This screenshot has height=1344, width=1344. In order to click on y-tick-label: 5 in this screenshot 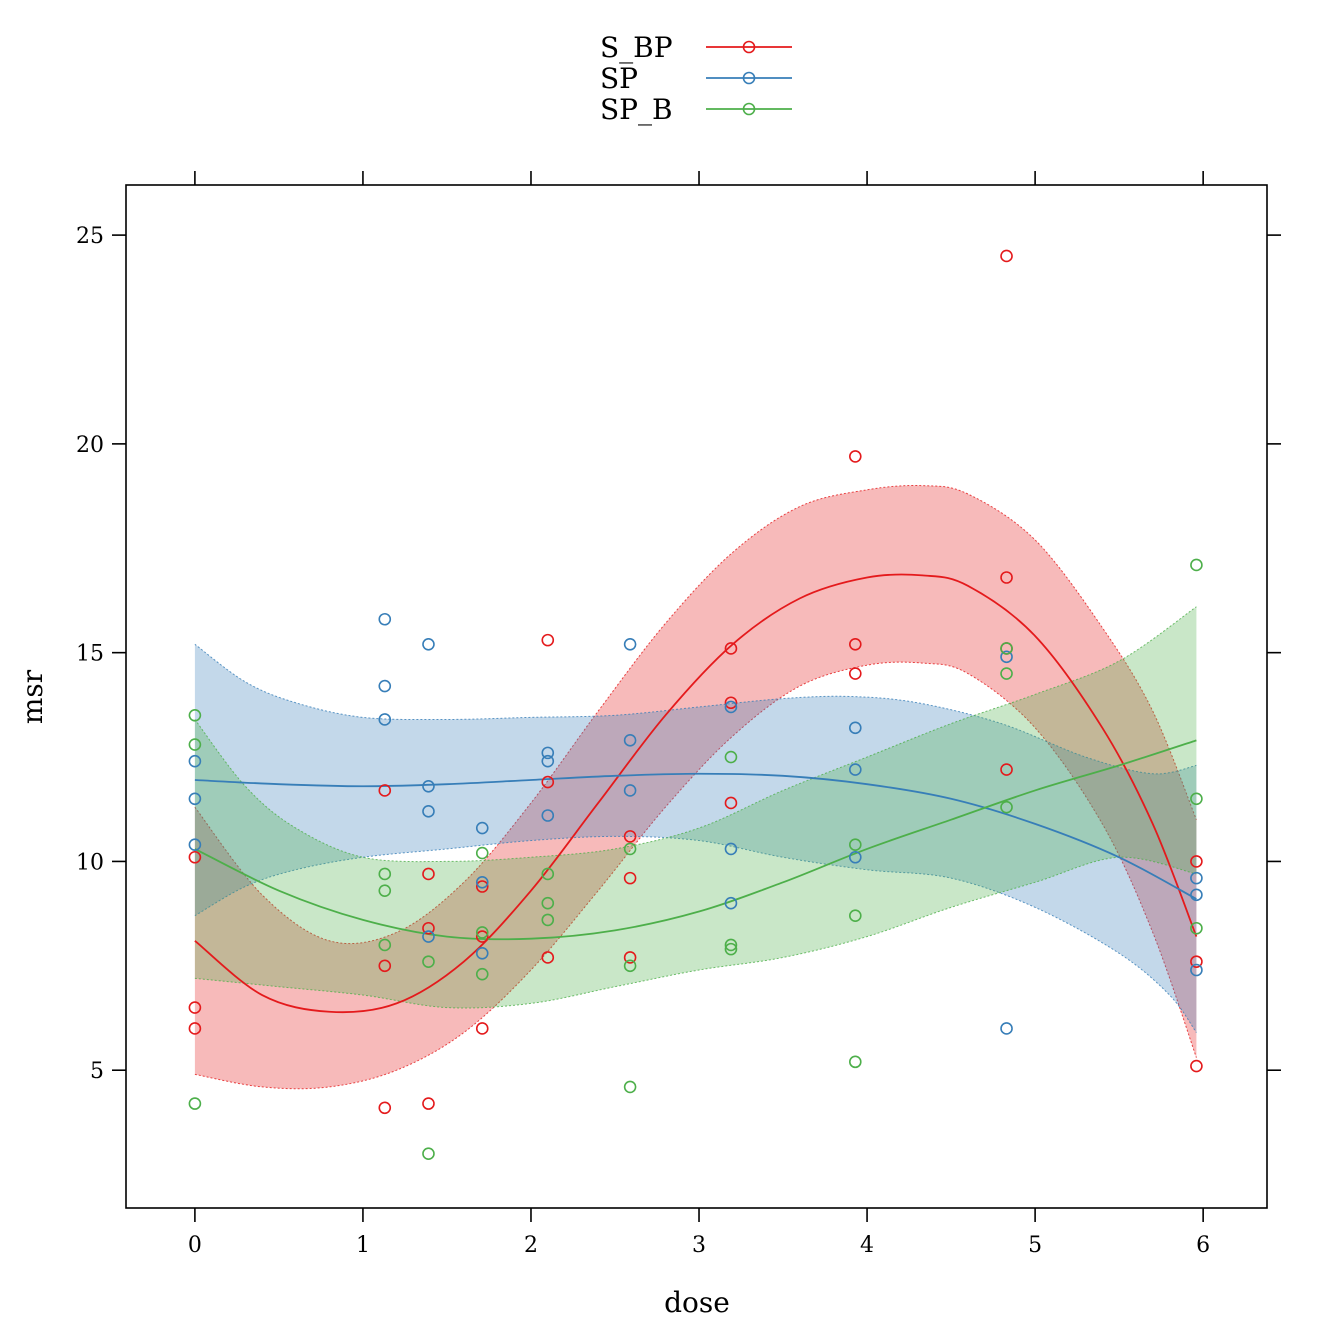, I will do `click(97, 1071)`.